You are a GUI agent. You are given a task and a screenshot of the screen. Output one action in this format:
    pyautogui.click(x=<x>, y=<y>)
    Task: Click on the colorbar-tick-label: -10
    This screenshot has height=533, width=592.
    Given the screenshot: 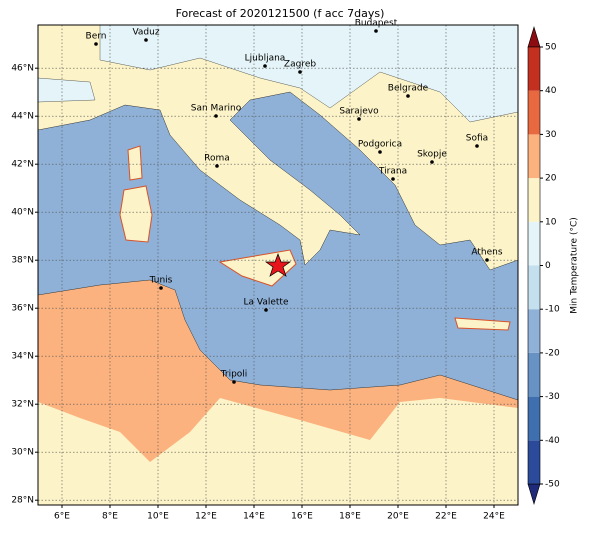 What is the action you would take?
    pyautogui.click(x=552, y=310)
    